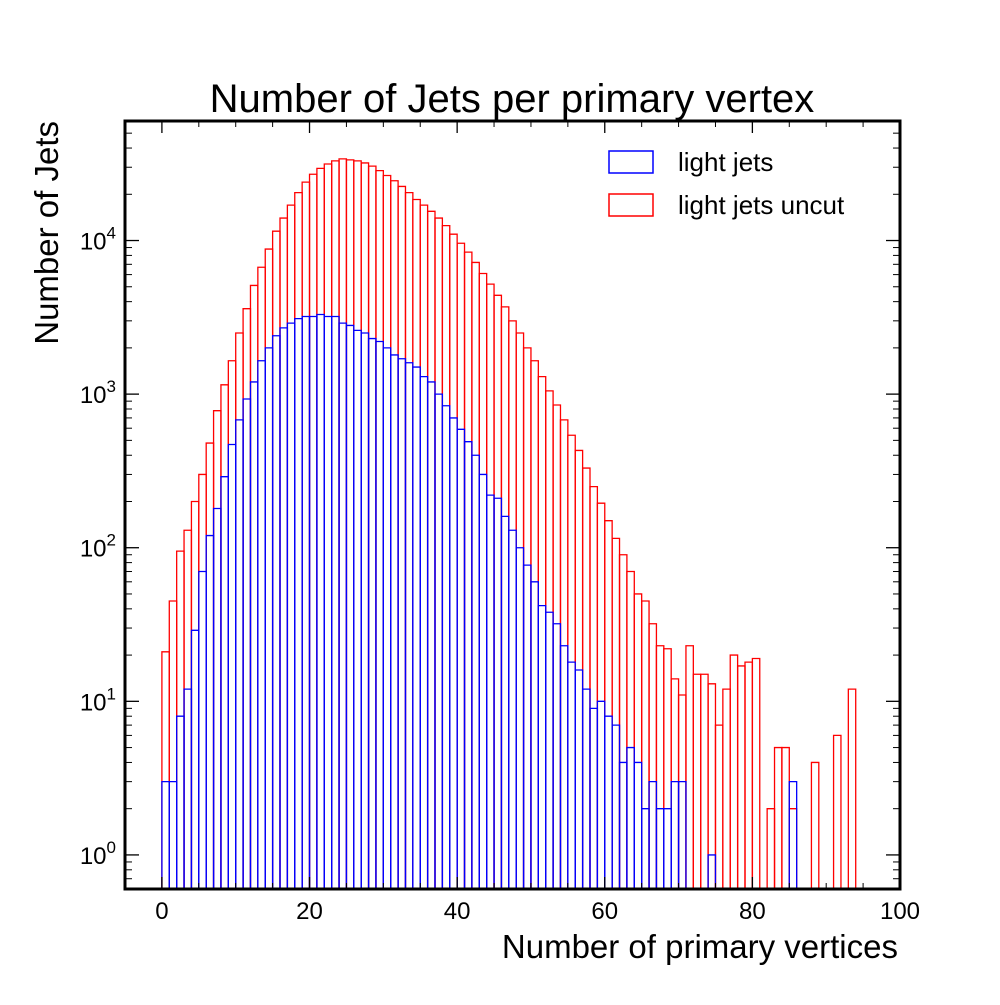 The image size is (1000, 1005). What do you see at coordinates (98, 854) in the screenshot?
I see `y-tick-label: 10⁰` at bounding box center [98, 854].